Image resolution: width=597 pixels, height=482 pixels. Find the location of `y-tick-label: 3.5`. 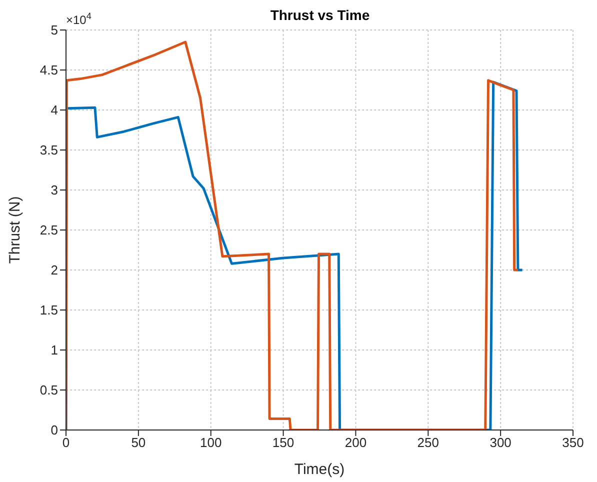

y-tick-label: 3.5 is located at coordinates (49, 150).